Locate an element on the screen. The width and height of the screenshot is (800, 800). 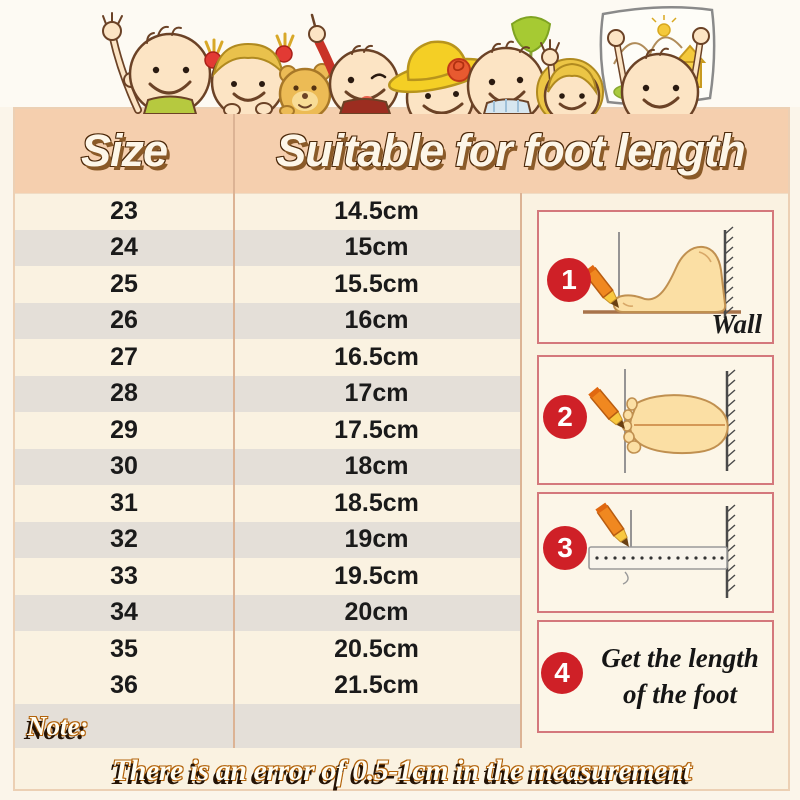
table-row: 36 21.5cm is located at coordinates (267, 686).